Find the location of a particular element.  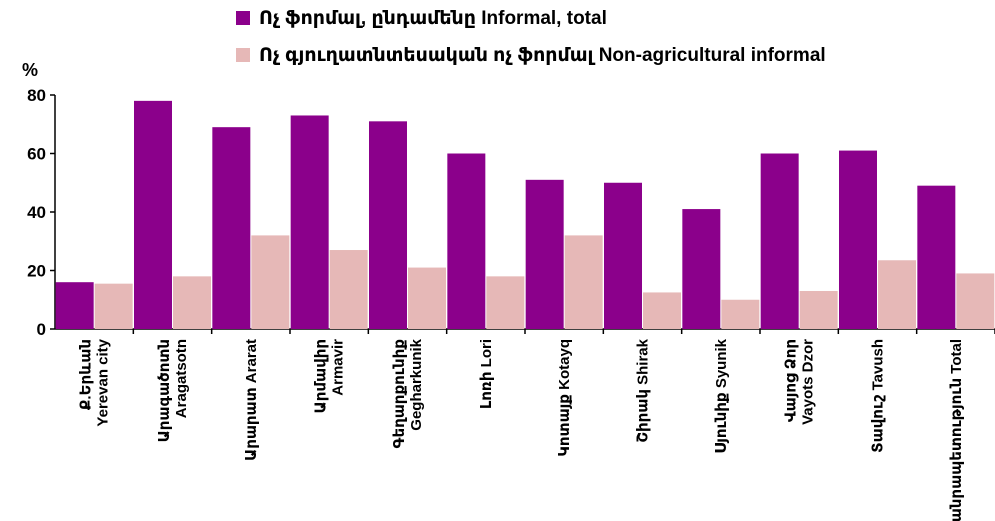

legend-label-informal-total: Ոչ ֆորմալ, ընդամենը Informal, total is located at coordinates (433, 18).